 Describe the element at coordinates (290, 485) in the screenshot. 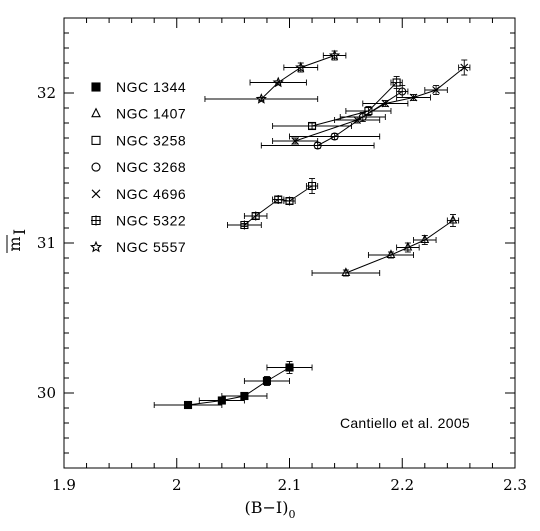

I see `x-tick-label: 2.1` at that location.